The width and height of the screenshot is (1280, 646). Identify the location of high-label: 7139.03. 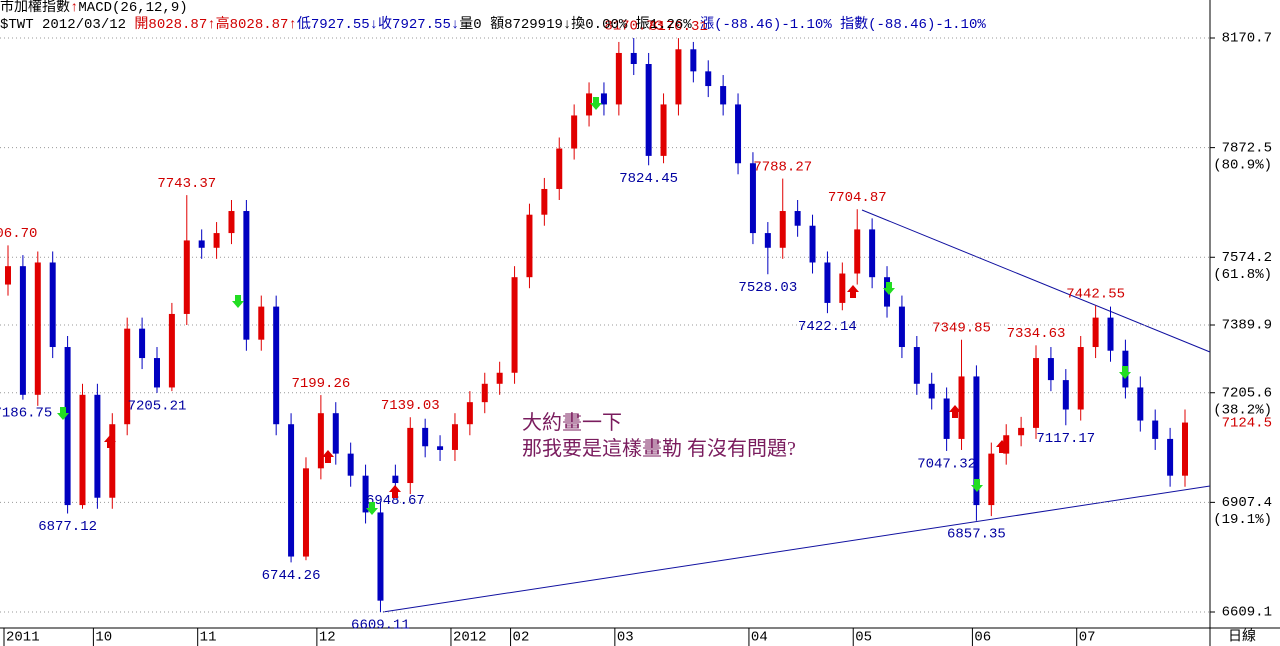
(410, 406).